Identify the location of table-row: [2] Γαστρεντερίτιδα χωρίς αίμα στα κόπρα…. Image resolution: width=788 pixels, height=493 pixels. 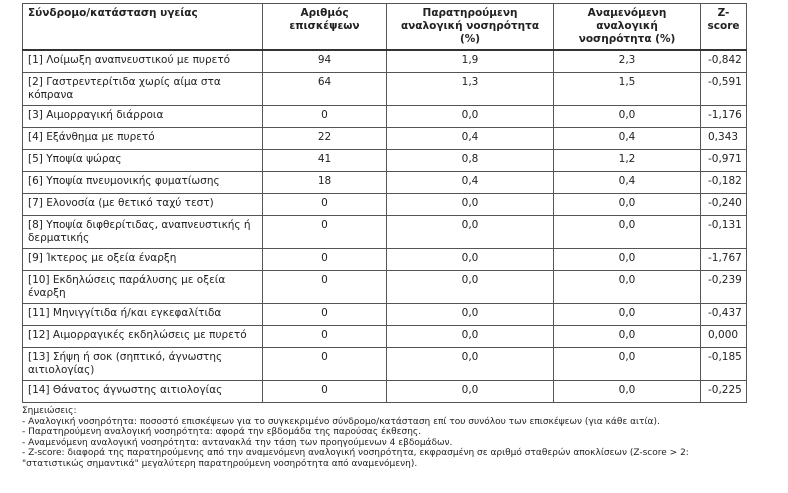
(384, 89).